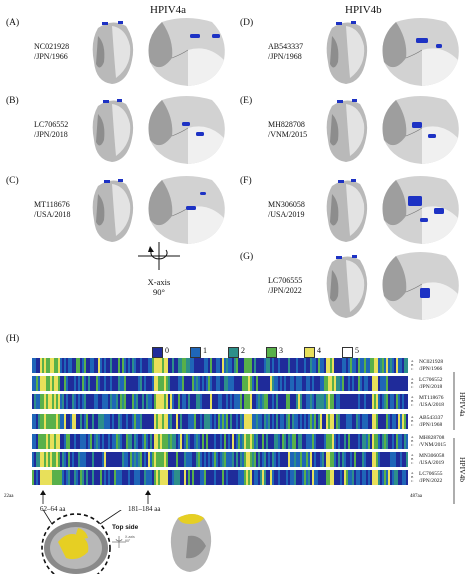 The width and height of the screenshot is (474, 574). What do you see at coordinates (357, 350) in the screenshot?
I see `legend-label: 5` at bounding box center [357, 350].